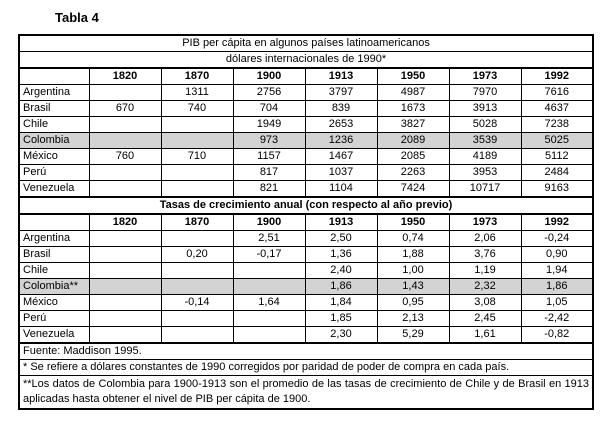  Describe the element at coordinates (413, 140) in the screenshot. I see `value-cell: 2089` at that location.